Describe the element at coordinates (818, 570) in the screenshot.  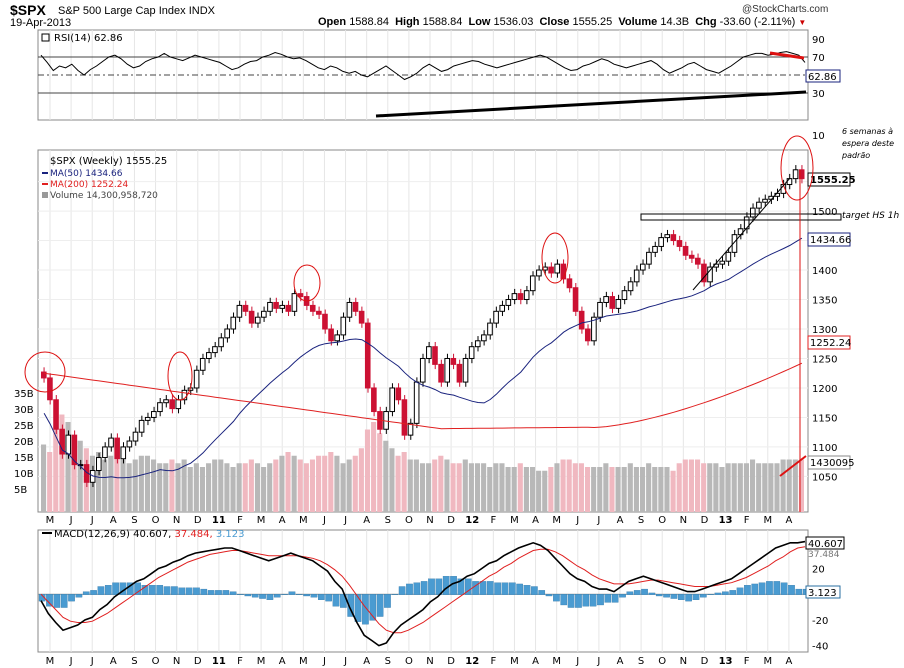
I see `macd-tick-label: 20` at that location.